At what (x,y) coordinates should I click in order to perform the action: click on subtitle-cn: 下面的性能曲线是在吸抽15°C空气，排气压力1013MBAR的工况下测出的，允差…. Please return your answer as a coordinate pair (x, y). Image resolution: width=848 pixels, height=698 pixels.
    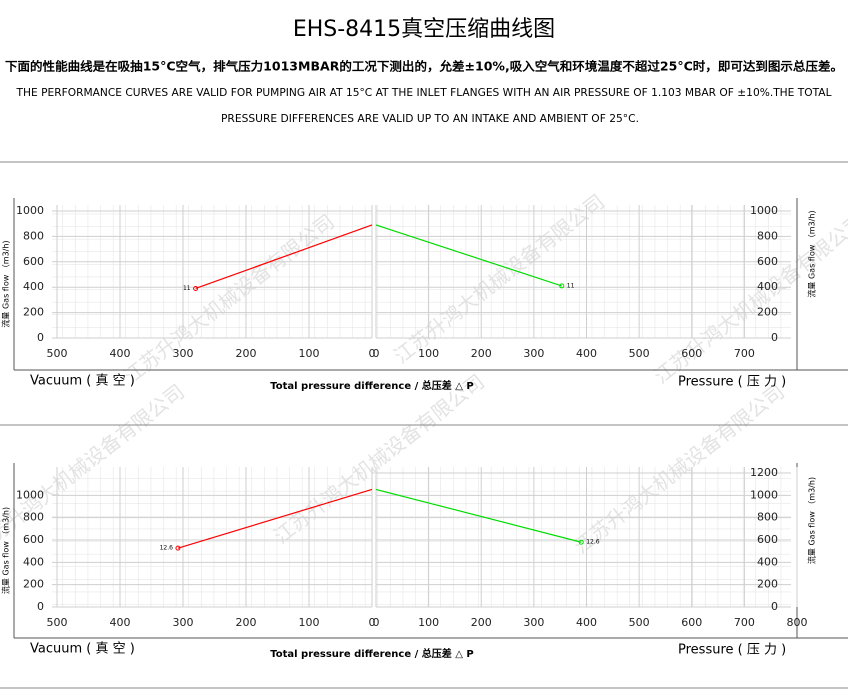
    Looking at the image, I should click on (424, 66).